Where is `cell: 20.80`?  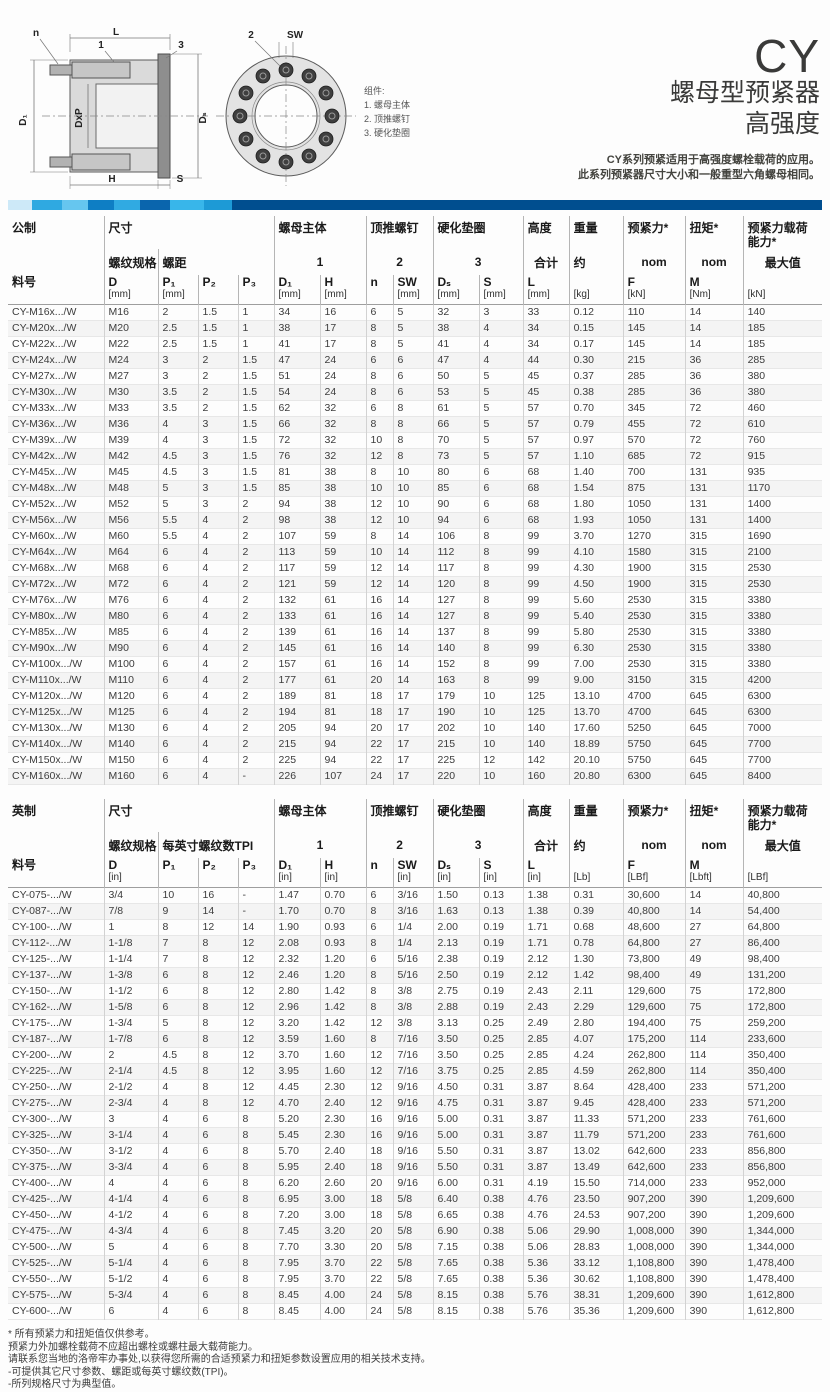
cell: 20.80 is located at coordinates (596, 776).